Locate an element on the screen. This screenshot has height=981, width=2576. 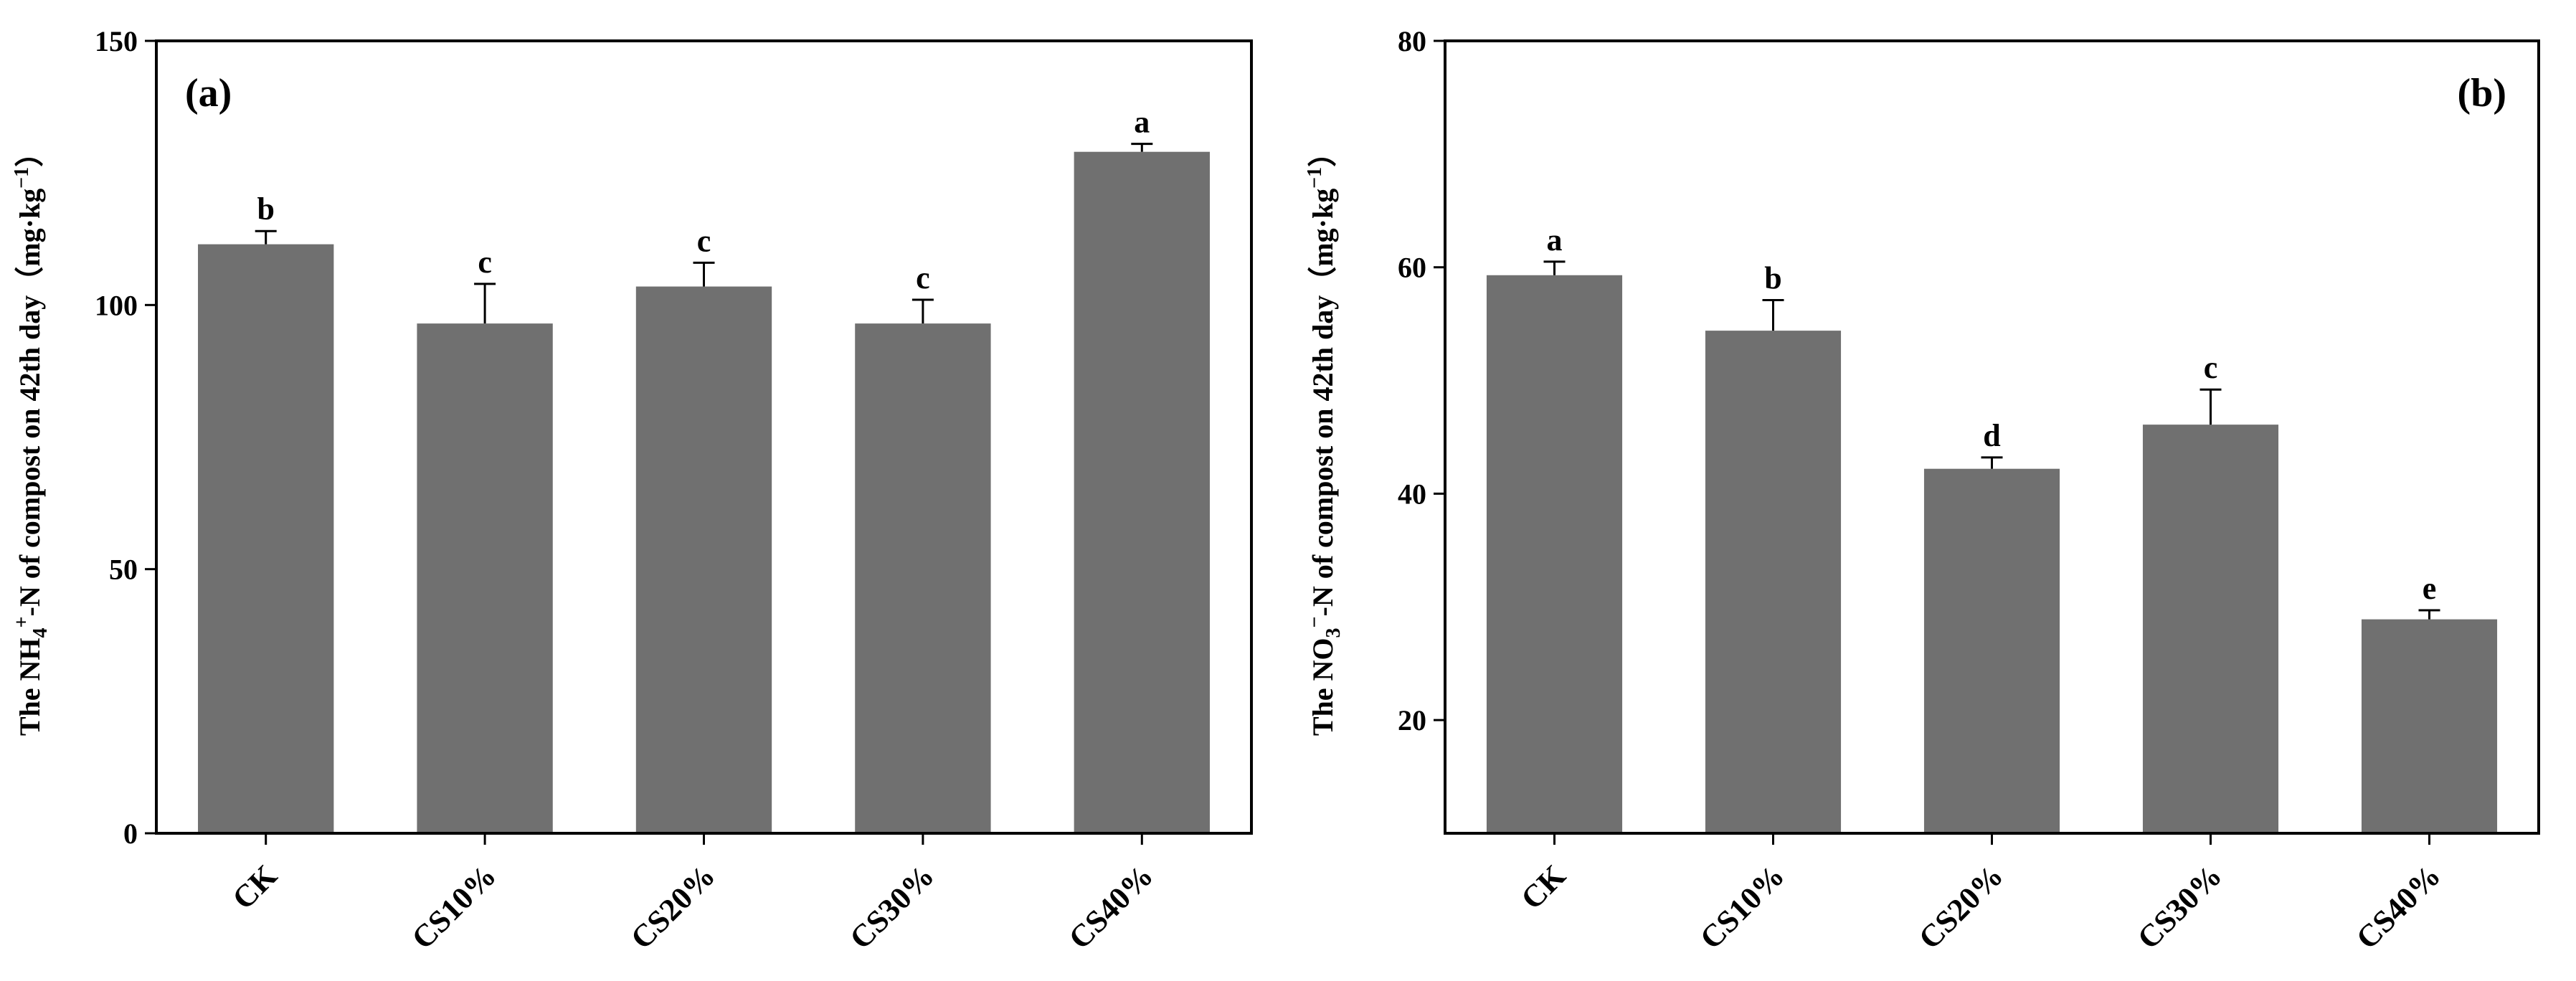
significance-label: e is located at coordinates (2430, 588).